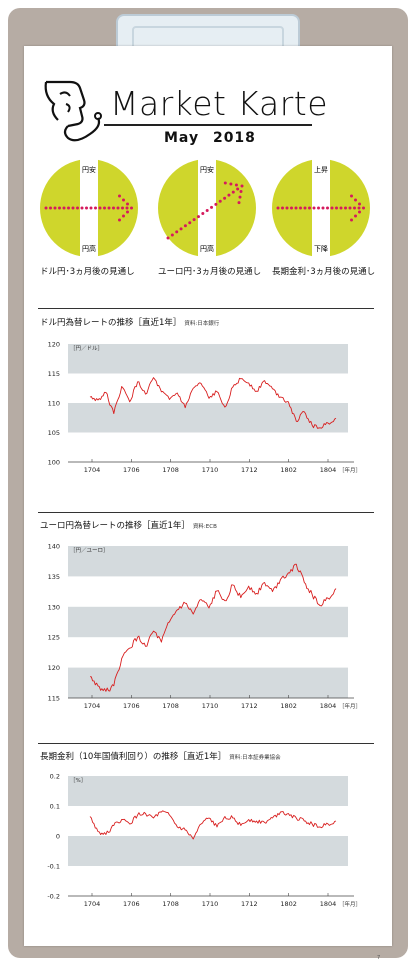 The width and height of the screenshot is (416, 966). Describe the element at coordinates (89, 248) in the screenshot. I see `outlook-usdjpy-bottom-label: 円高` at that location.